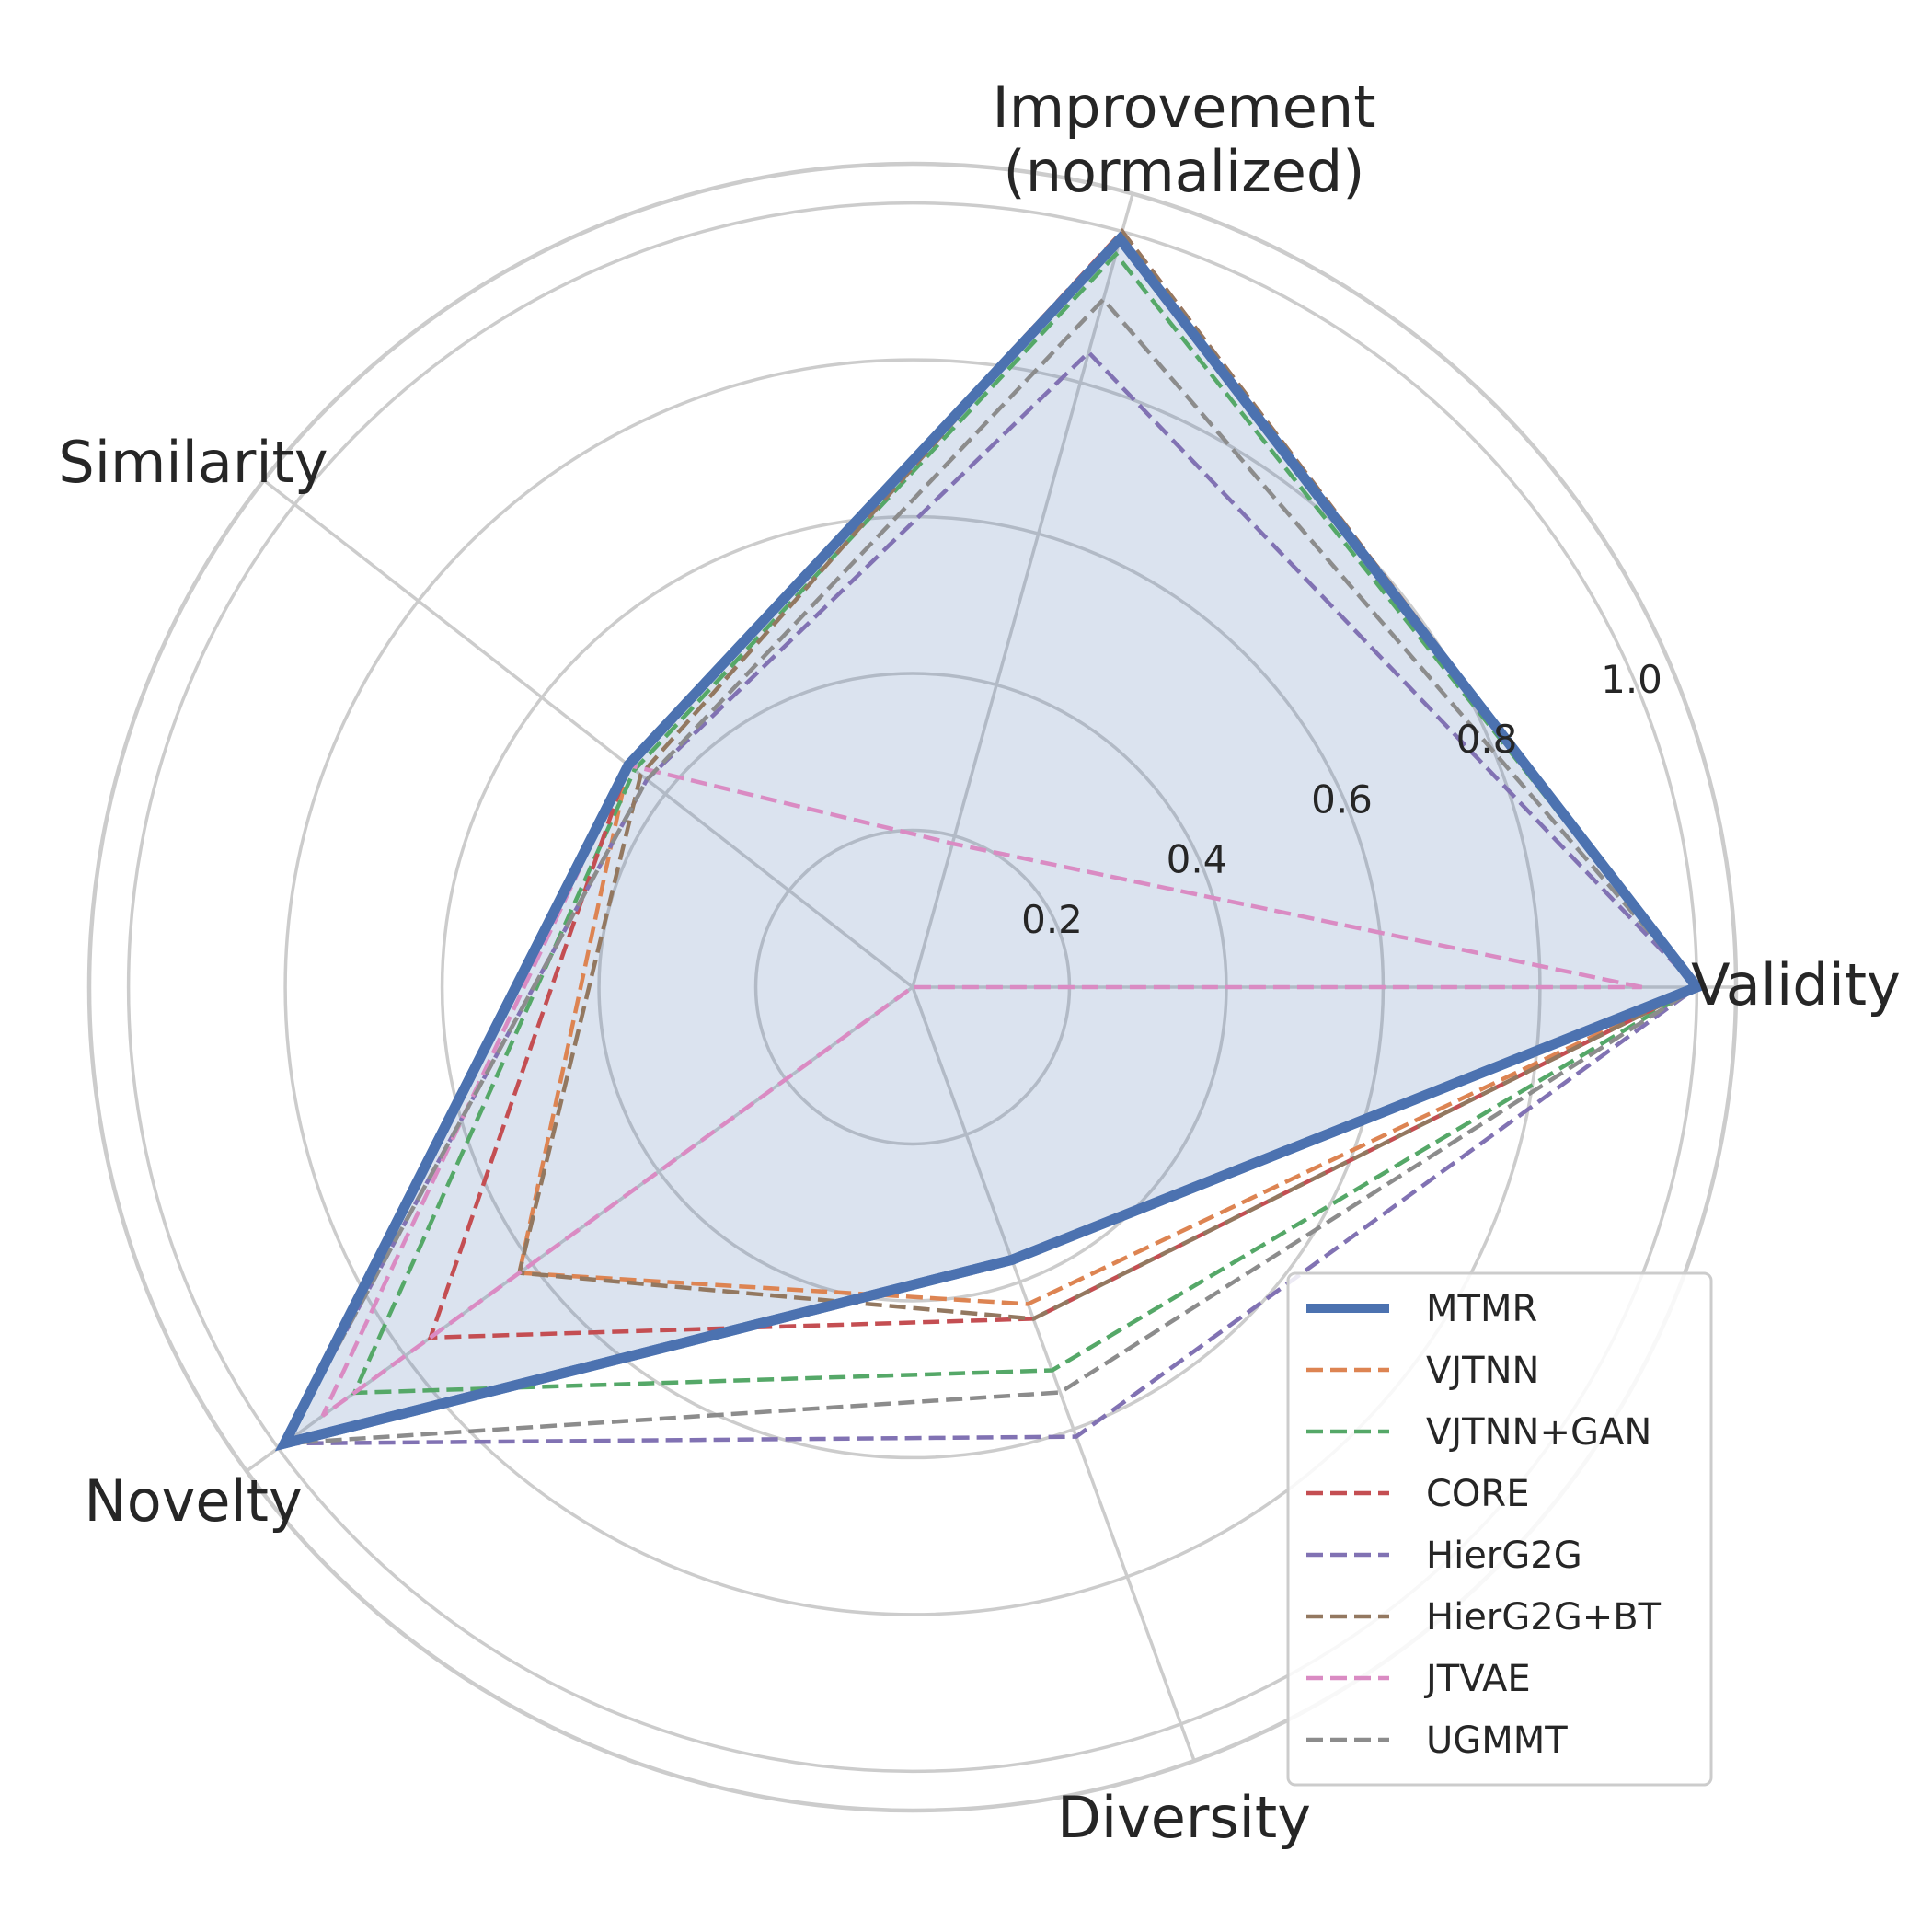 The image size is (1932, 1932). What do you see at coordinates (193, 1501) in the screenshot?
I see `axis-label-novelty: Novelty` at bounding box center [193, 1501].